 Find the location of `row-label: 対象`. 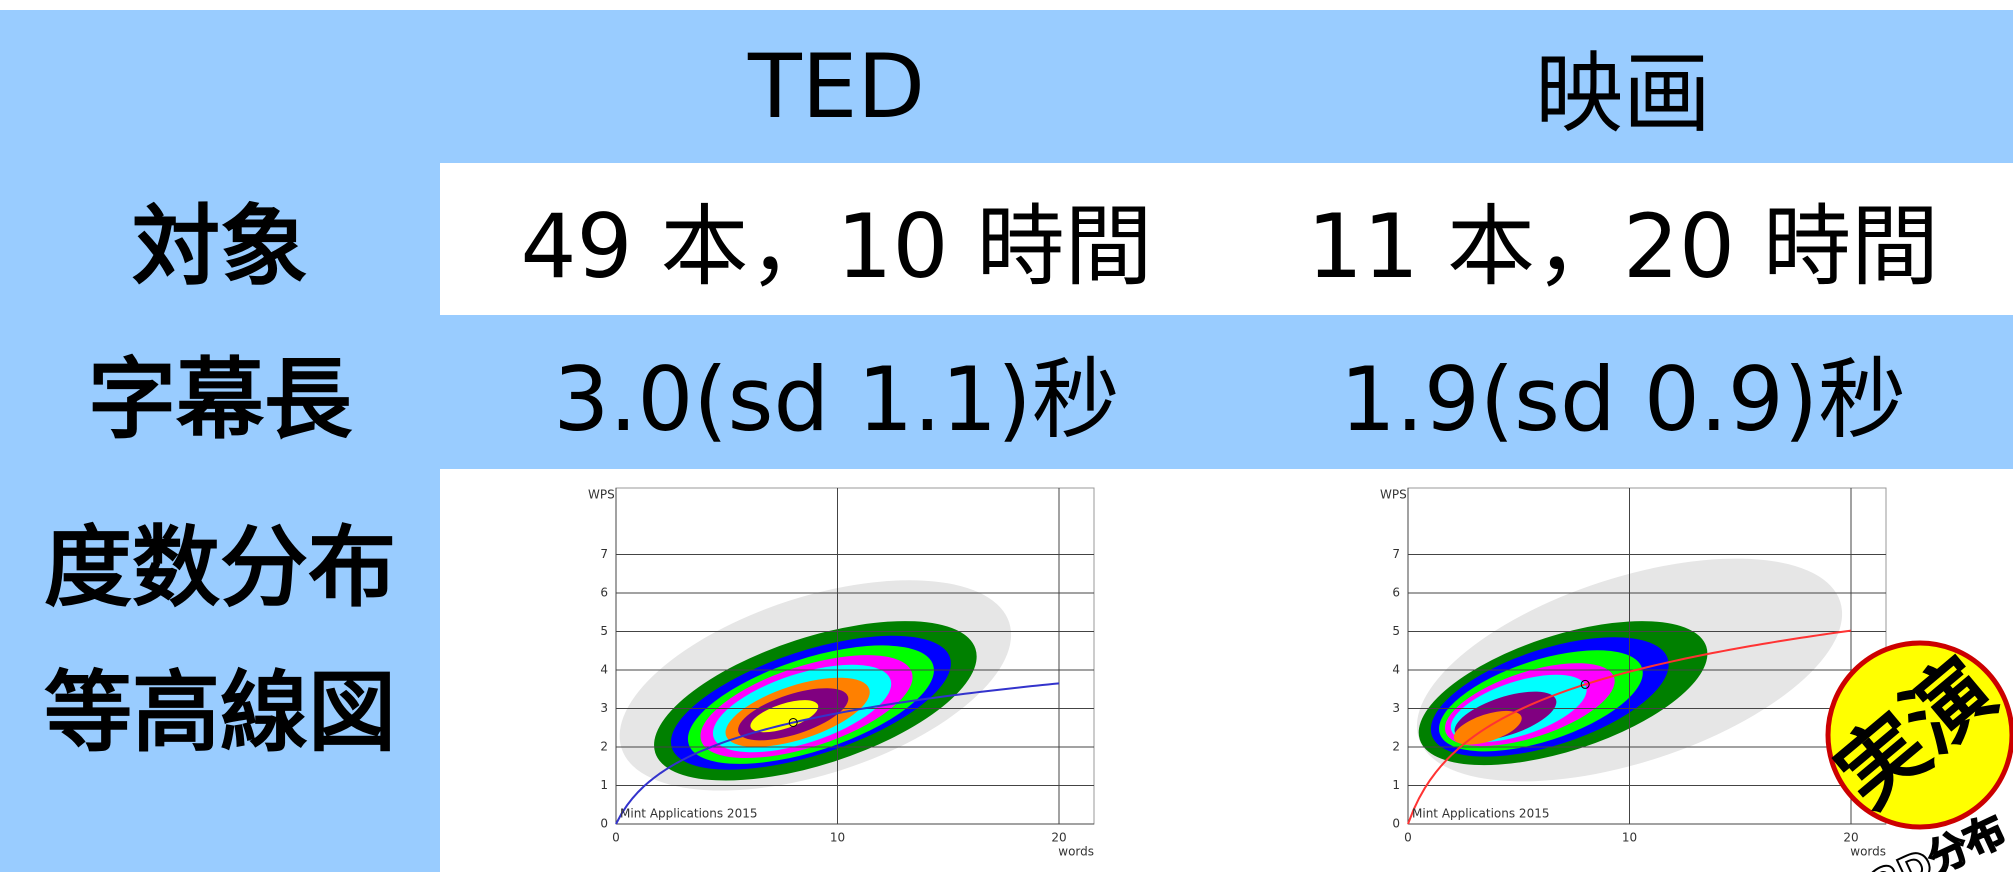

row-label: 対象 is located at coordinates (219, 246).